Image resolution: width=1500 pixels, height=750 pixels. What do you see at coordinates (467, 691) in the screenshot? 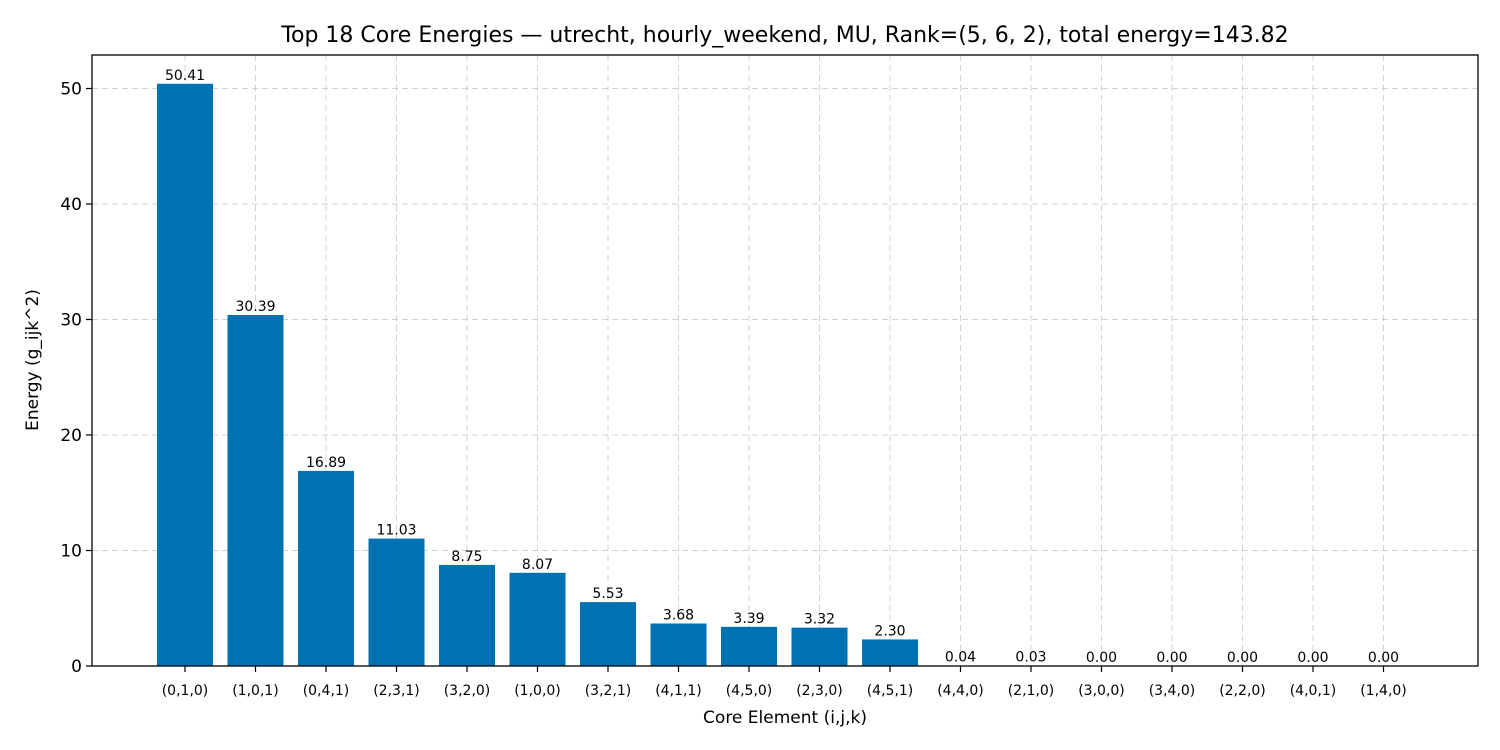
I see `x-tick-label: (3,2,0)` at bounding box center [467, 691].